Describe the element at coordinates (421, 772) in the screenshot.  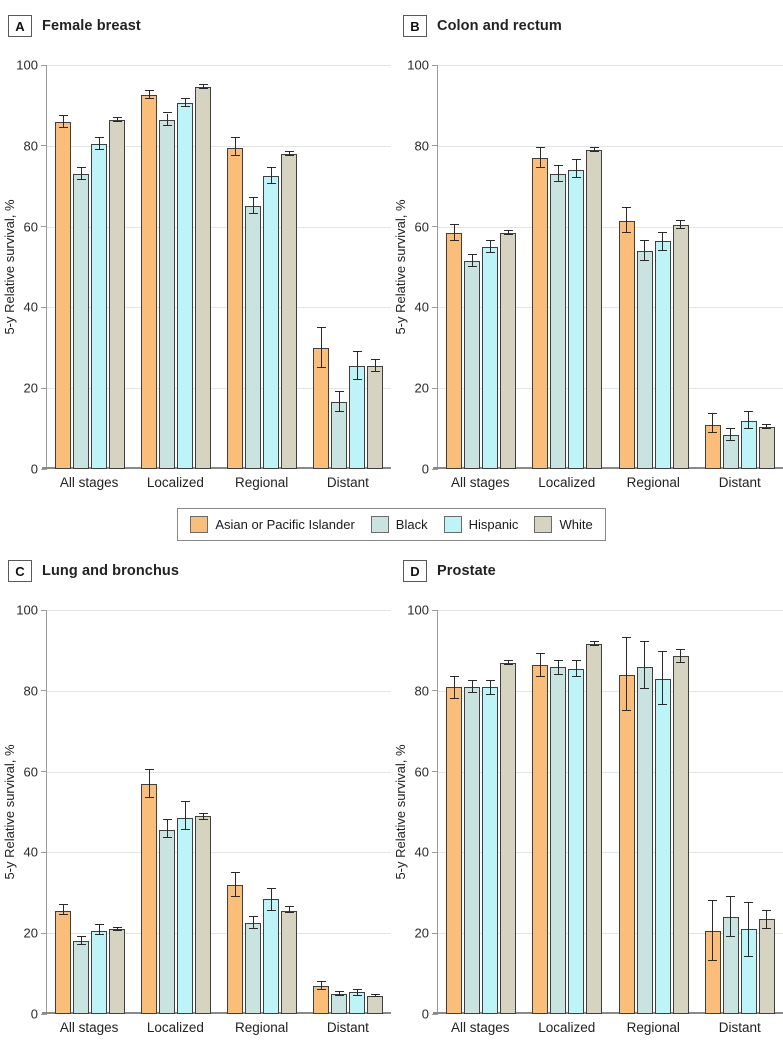
I see `y-tick-label: 60` at that location.